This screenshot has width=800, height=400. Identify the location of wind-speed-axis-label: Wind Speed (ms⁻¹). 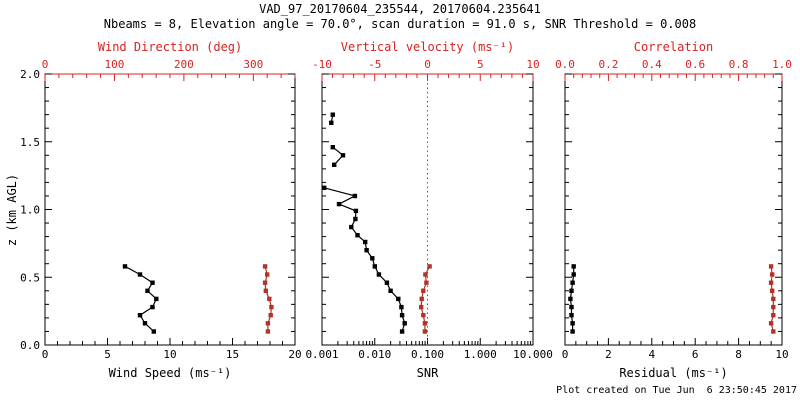
(170, 373).